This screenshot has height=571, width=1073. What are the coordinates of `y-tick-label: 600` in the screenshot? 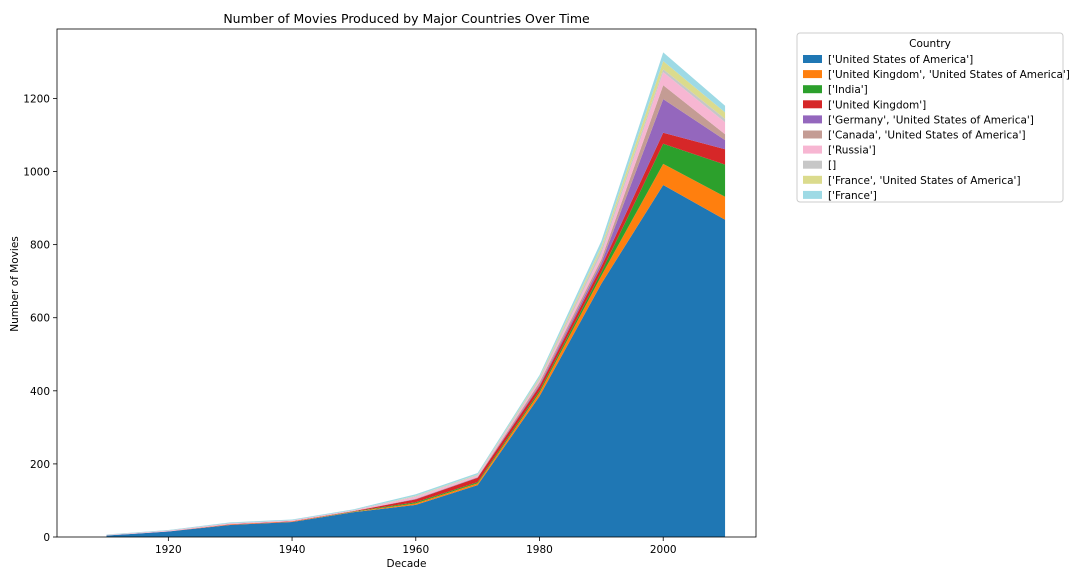 It's located at (40, 319).